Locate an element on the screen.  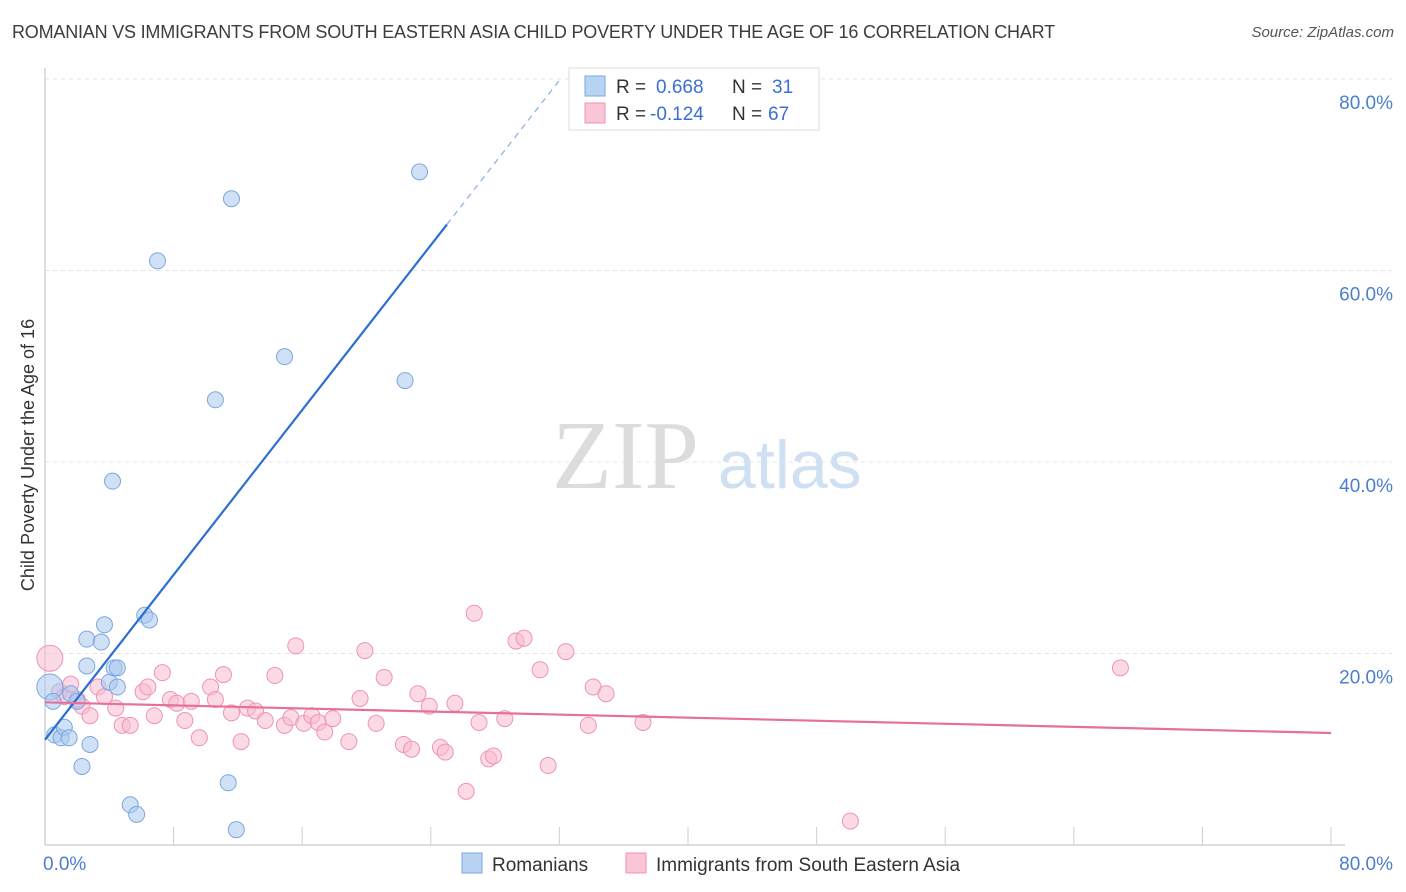
stats-legend: R = 0.668 N = 31 R = -0.124 N = 67 is located at coordinates (694, 99).